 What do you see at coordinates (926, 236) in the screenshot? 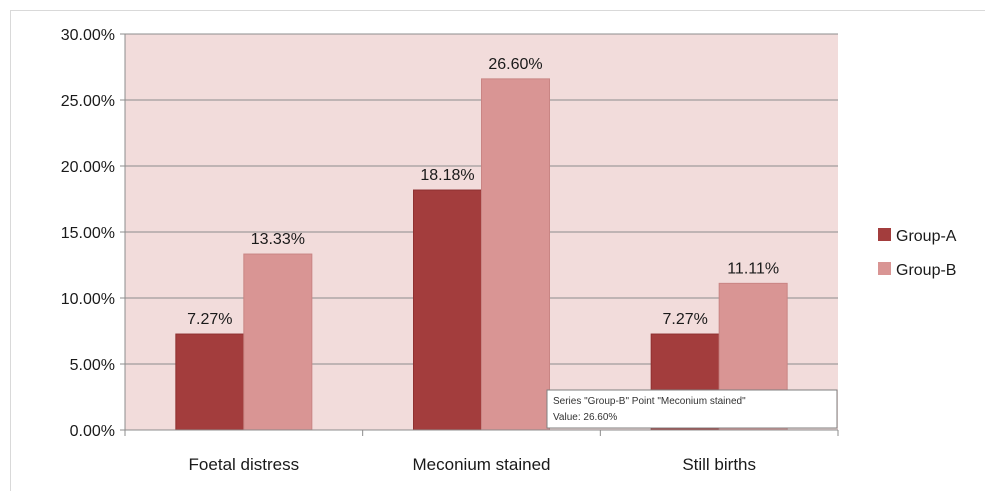
I see `legend-label: Group-A` at bounding box center [926, 236].